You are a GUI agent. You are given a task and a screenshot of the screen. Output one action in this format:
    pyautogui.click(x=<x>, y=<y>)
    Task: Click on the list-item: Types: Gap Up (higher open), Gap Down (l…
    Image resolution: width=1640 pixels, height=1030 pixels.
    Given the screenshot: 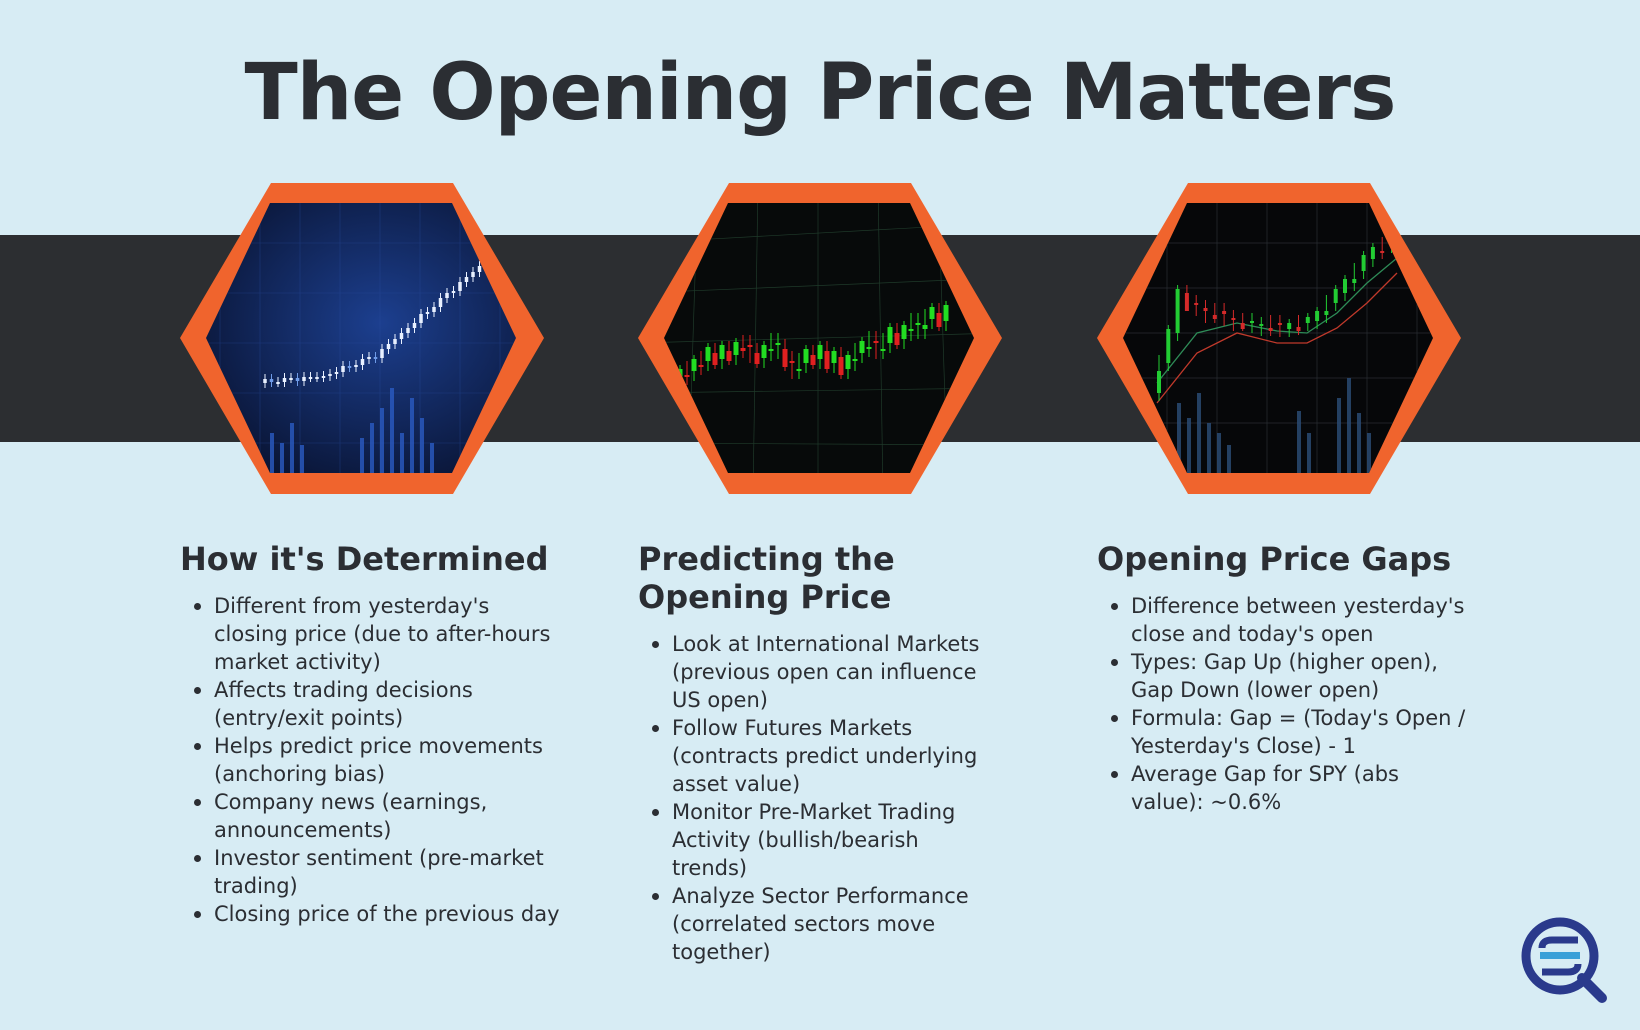 What is the action you would take?
    pyautogui.click(x=1294, y=676)
    